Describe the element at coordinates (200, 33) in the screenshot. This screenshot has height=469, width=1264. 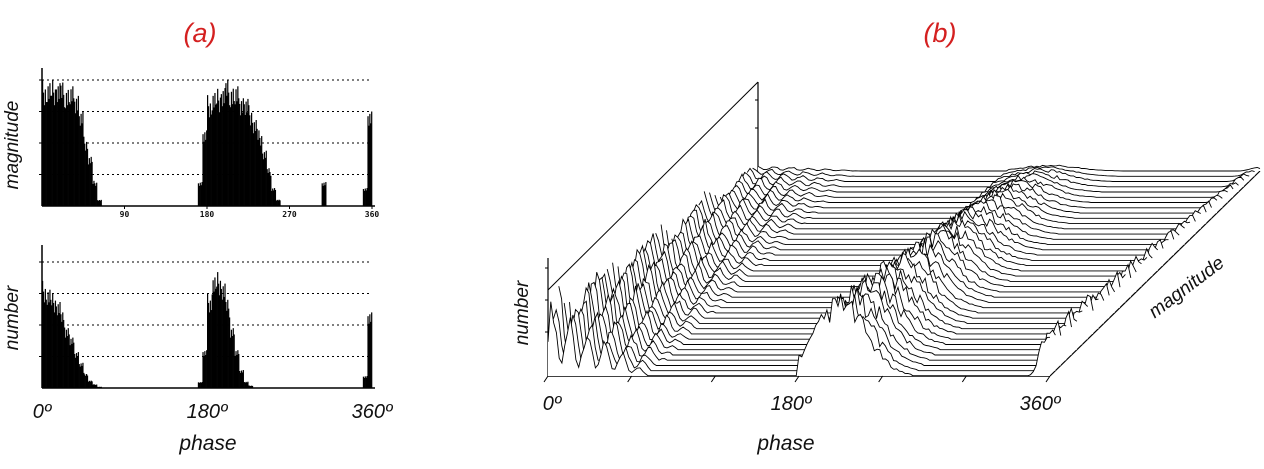
I see `panel-label-a: (a)` at that location.